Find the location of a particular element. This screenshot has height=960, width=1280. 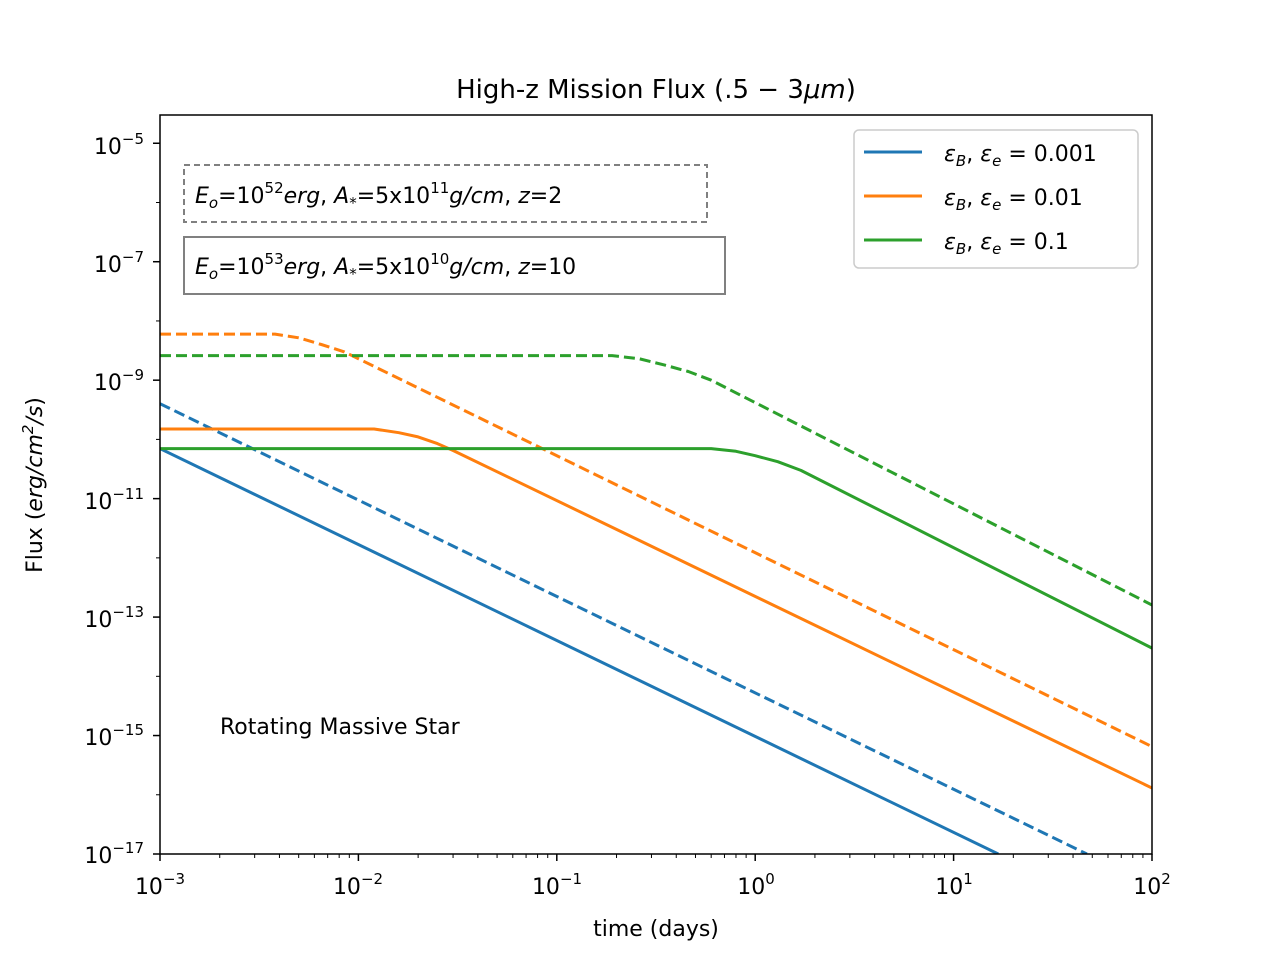

y-tick-labels: 10⁻¹⁷ 10⁻¹⁵ 10⁻¹³ 10⁻¹¹ 10⁻⁹ 10⁻⁷ 10⁻⁵ is located at coordinates (114, 499).